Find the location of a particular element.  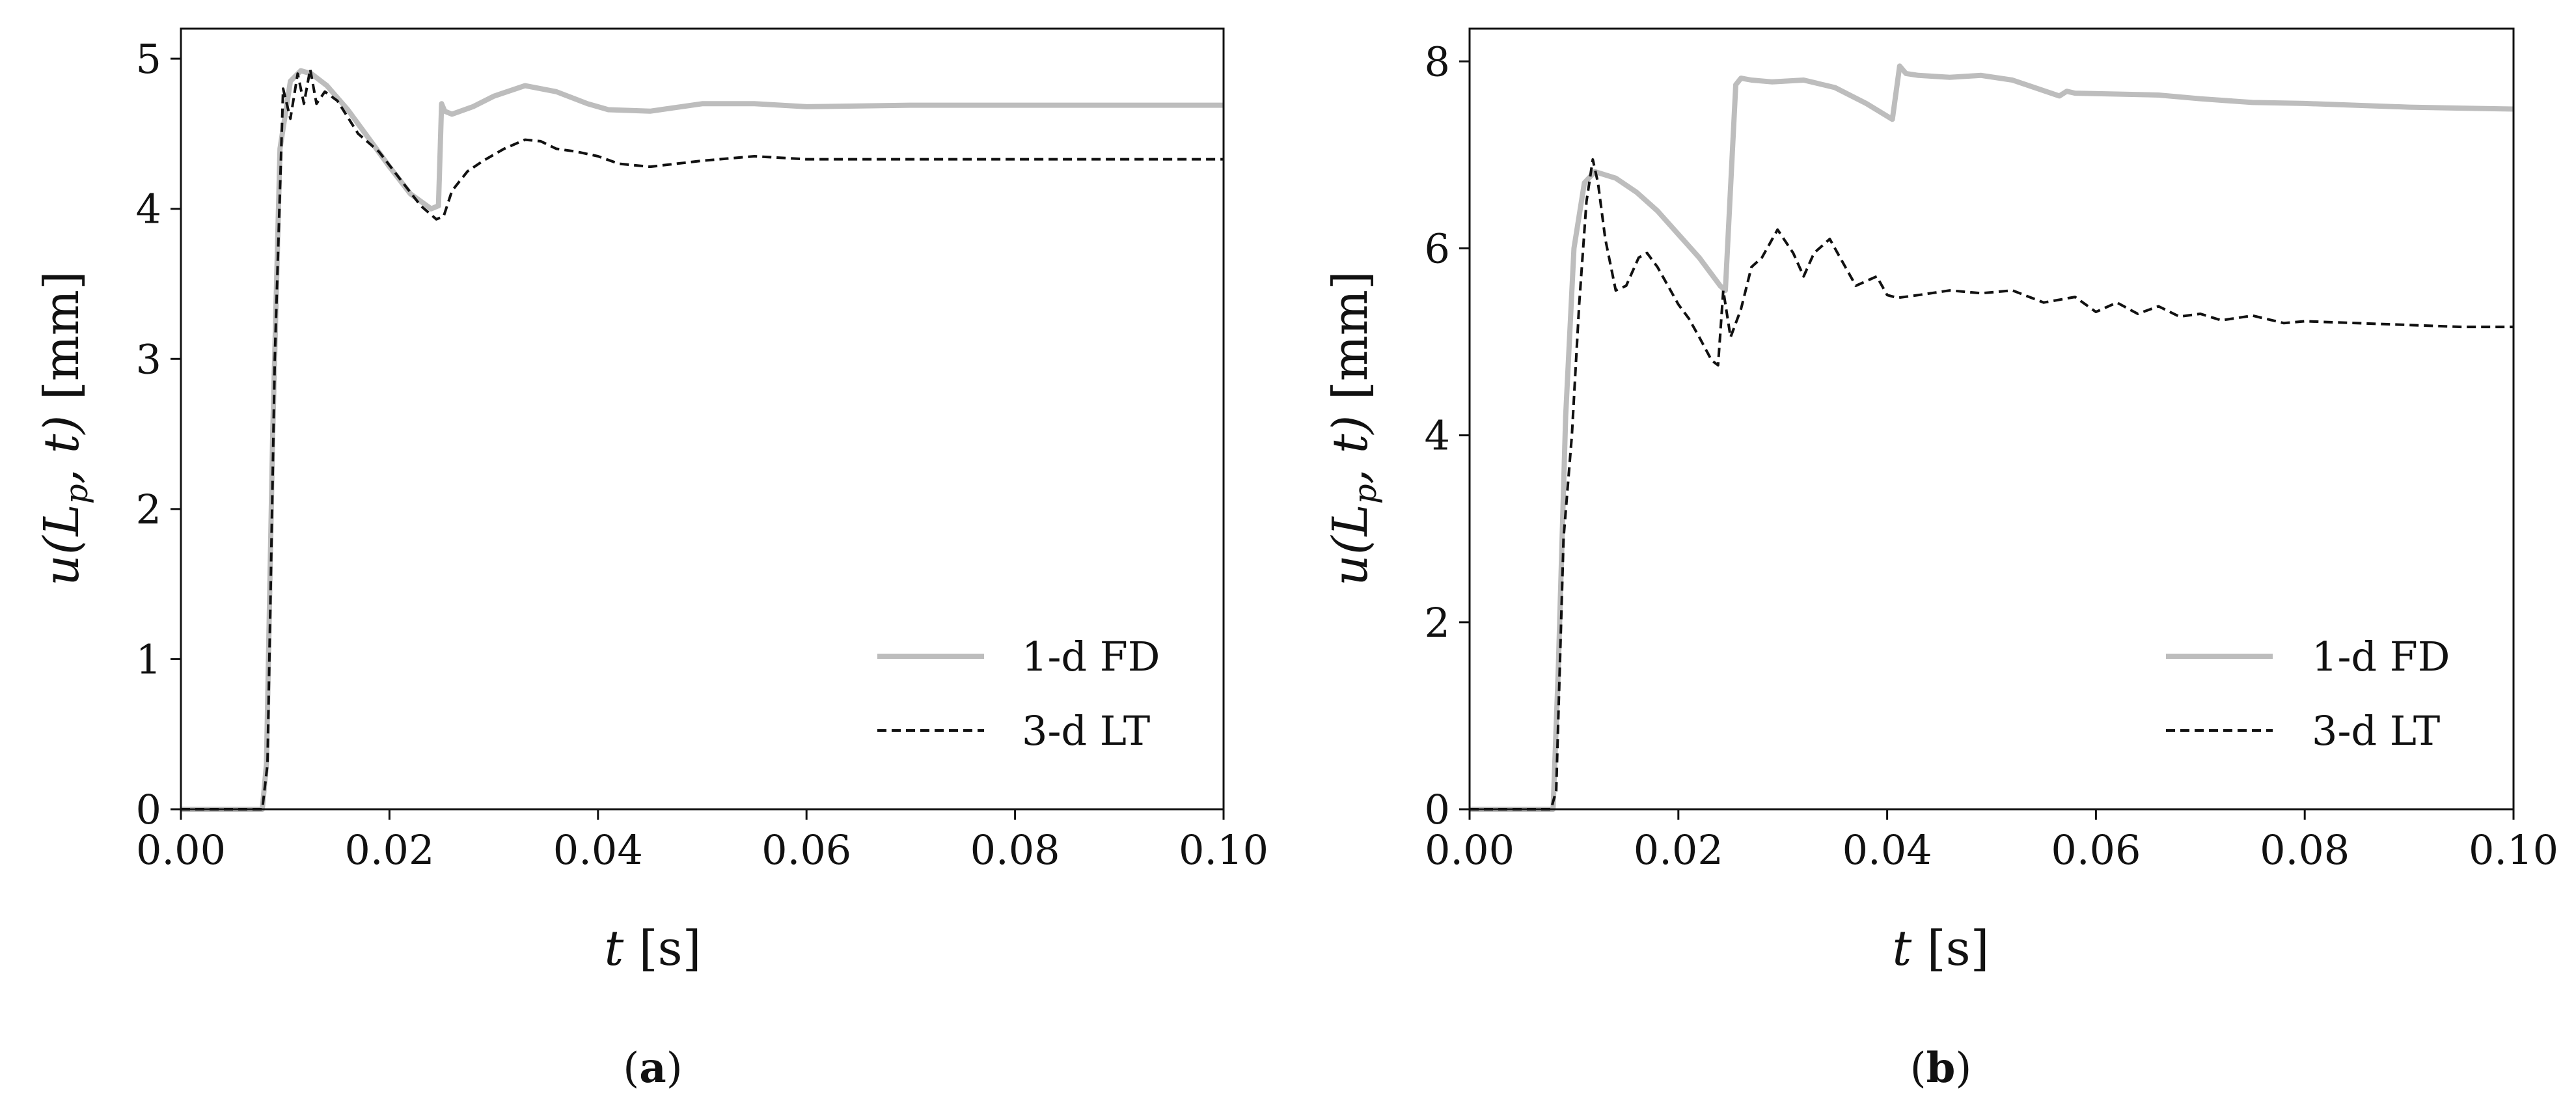

caption-letter-a: a is located at coordinates (653, 1068).